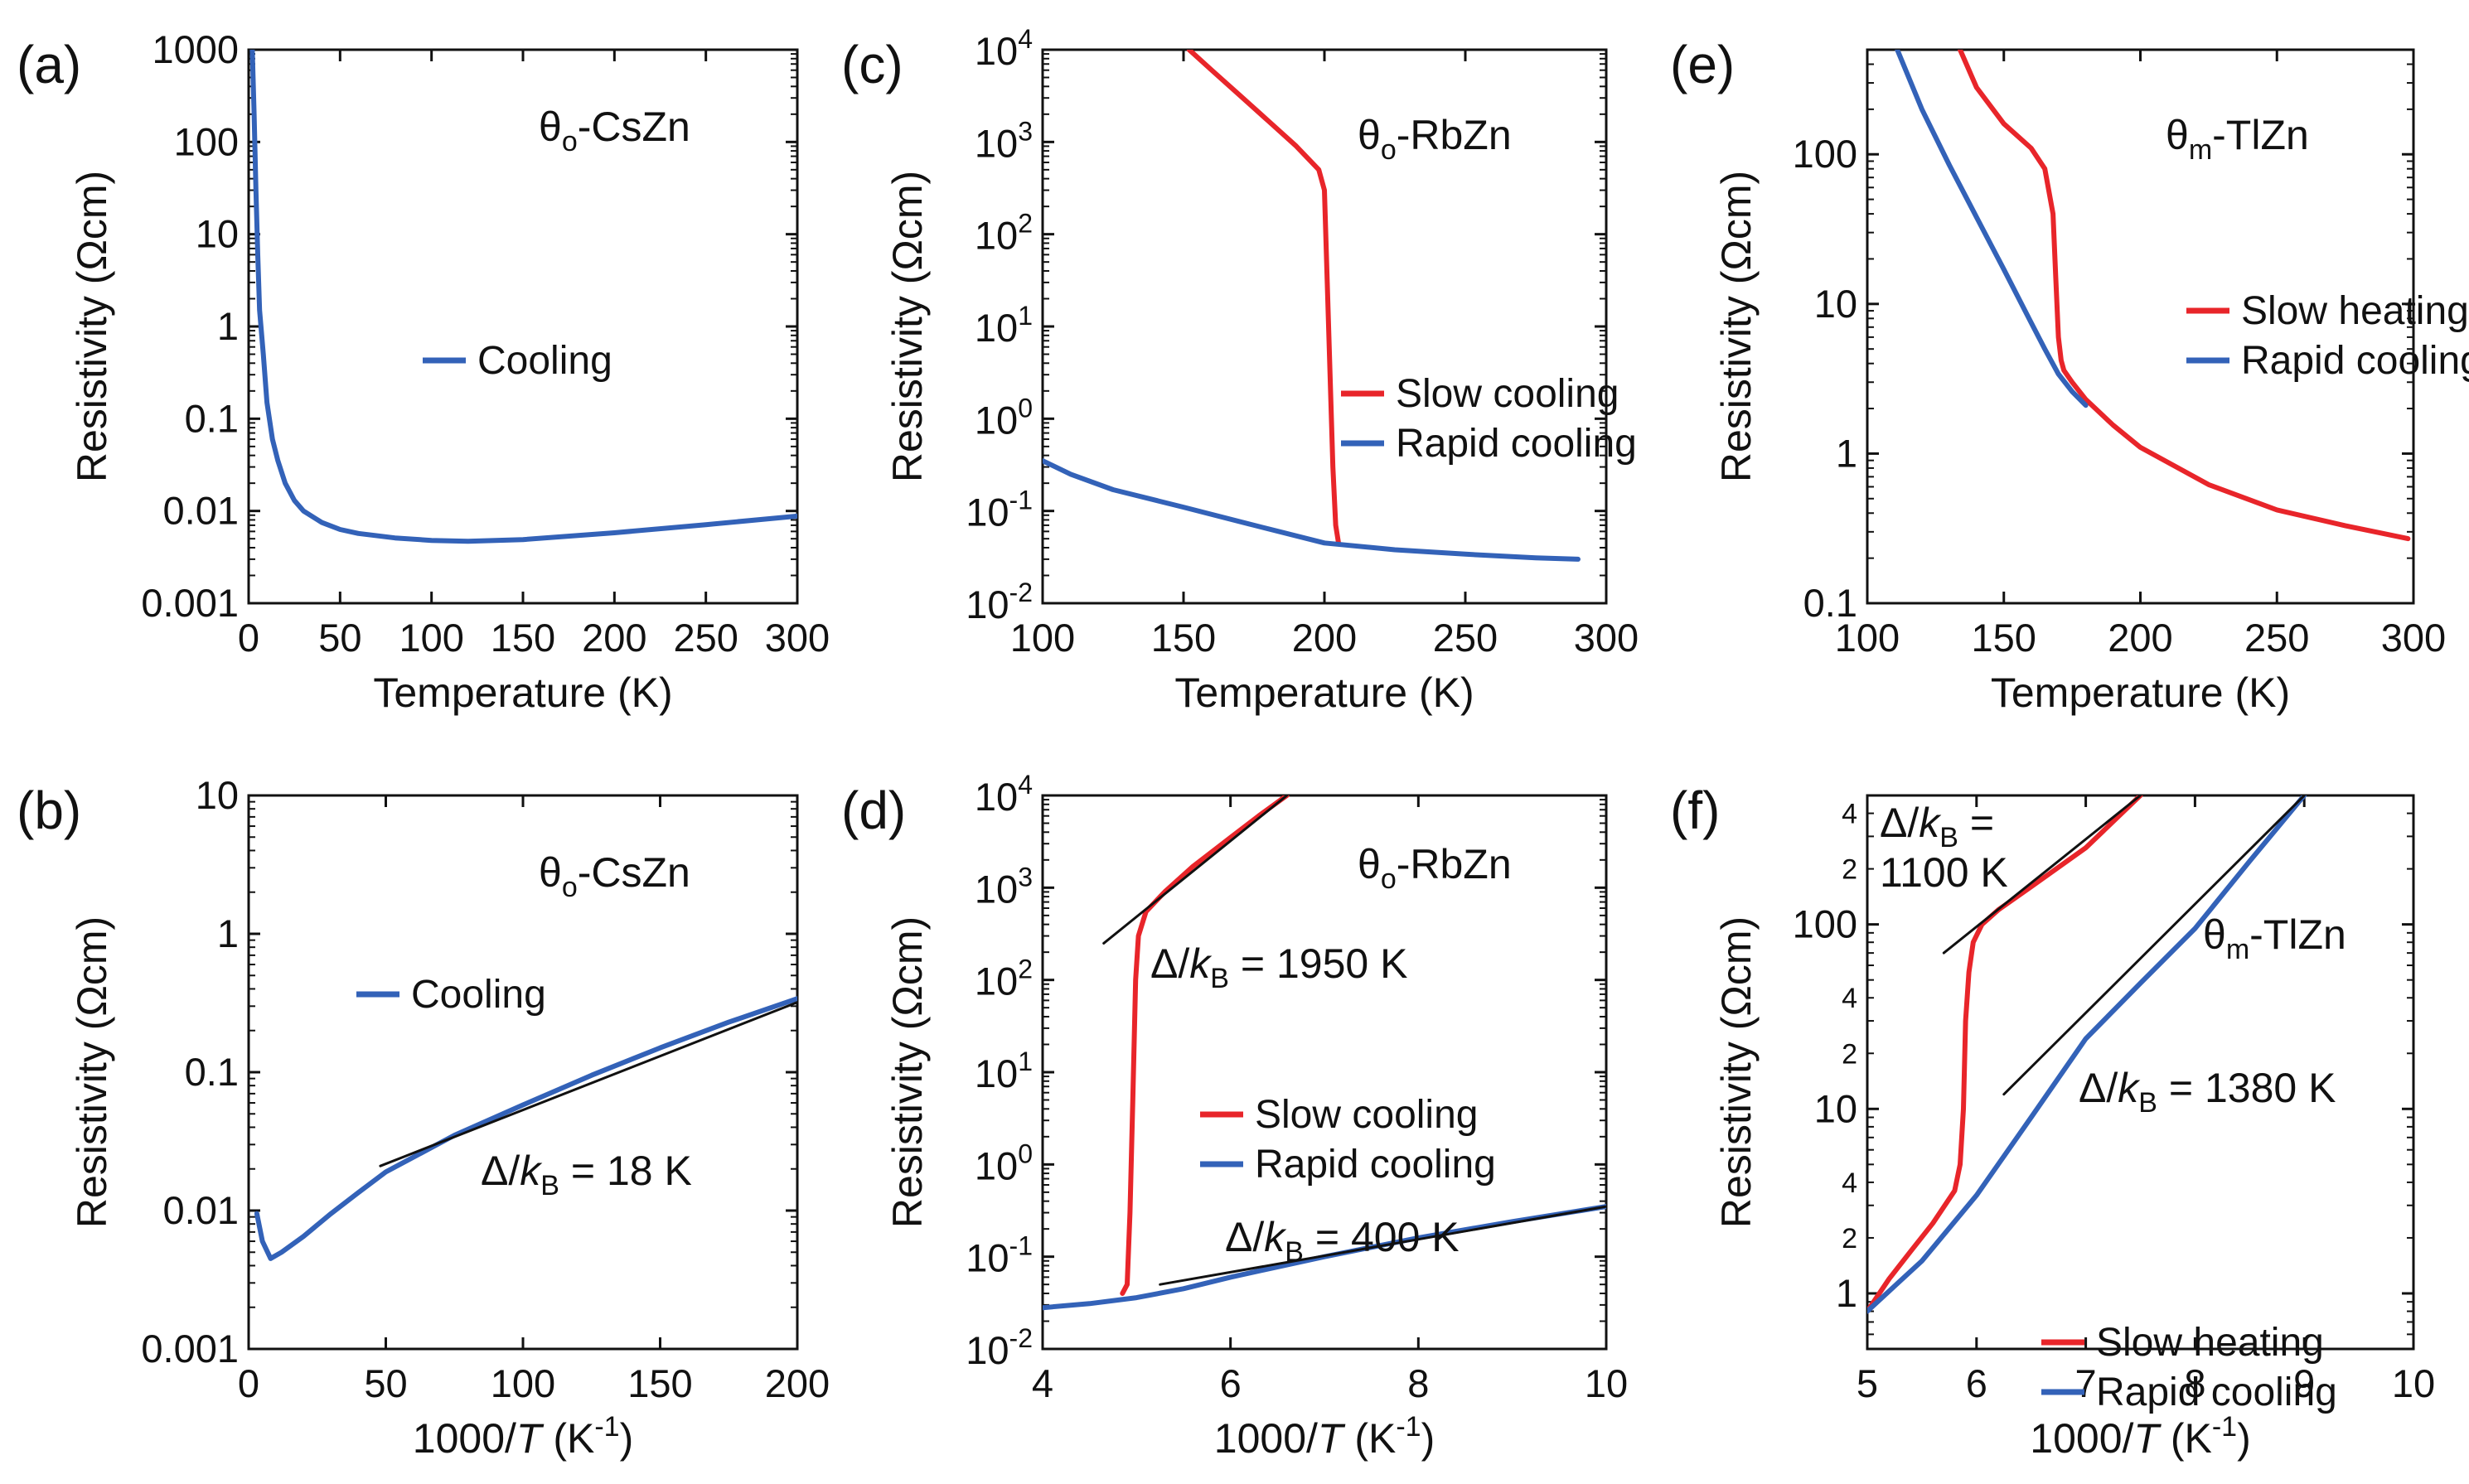  What do you see at coordinates (1195, 870) in the screenshot?
I see `fit-line-kb-1950-k-fit` at bounding box center [1195, 870].